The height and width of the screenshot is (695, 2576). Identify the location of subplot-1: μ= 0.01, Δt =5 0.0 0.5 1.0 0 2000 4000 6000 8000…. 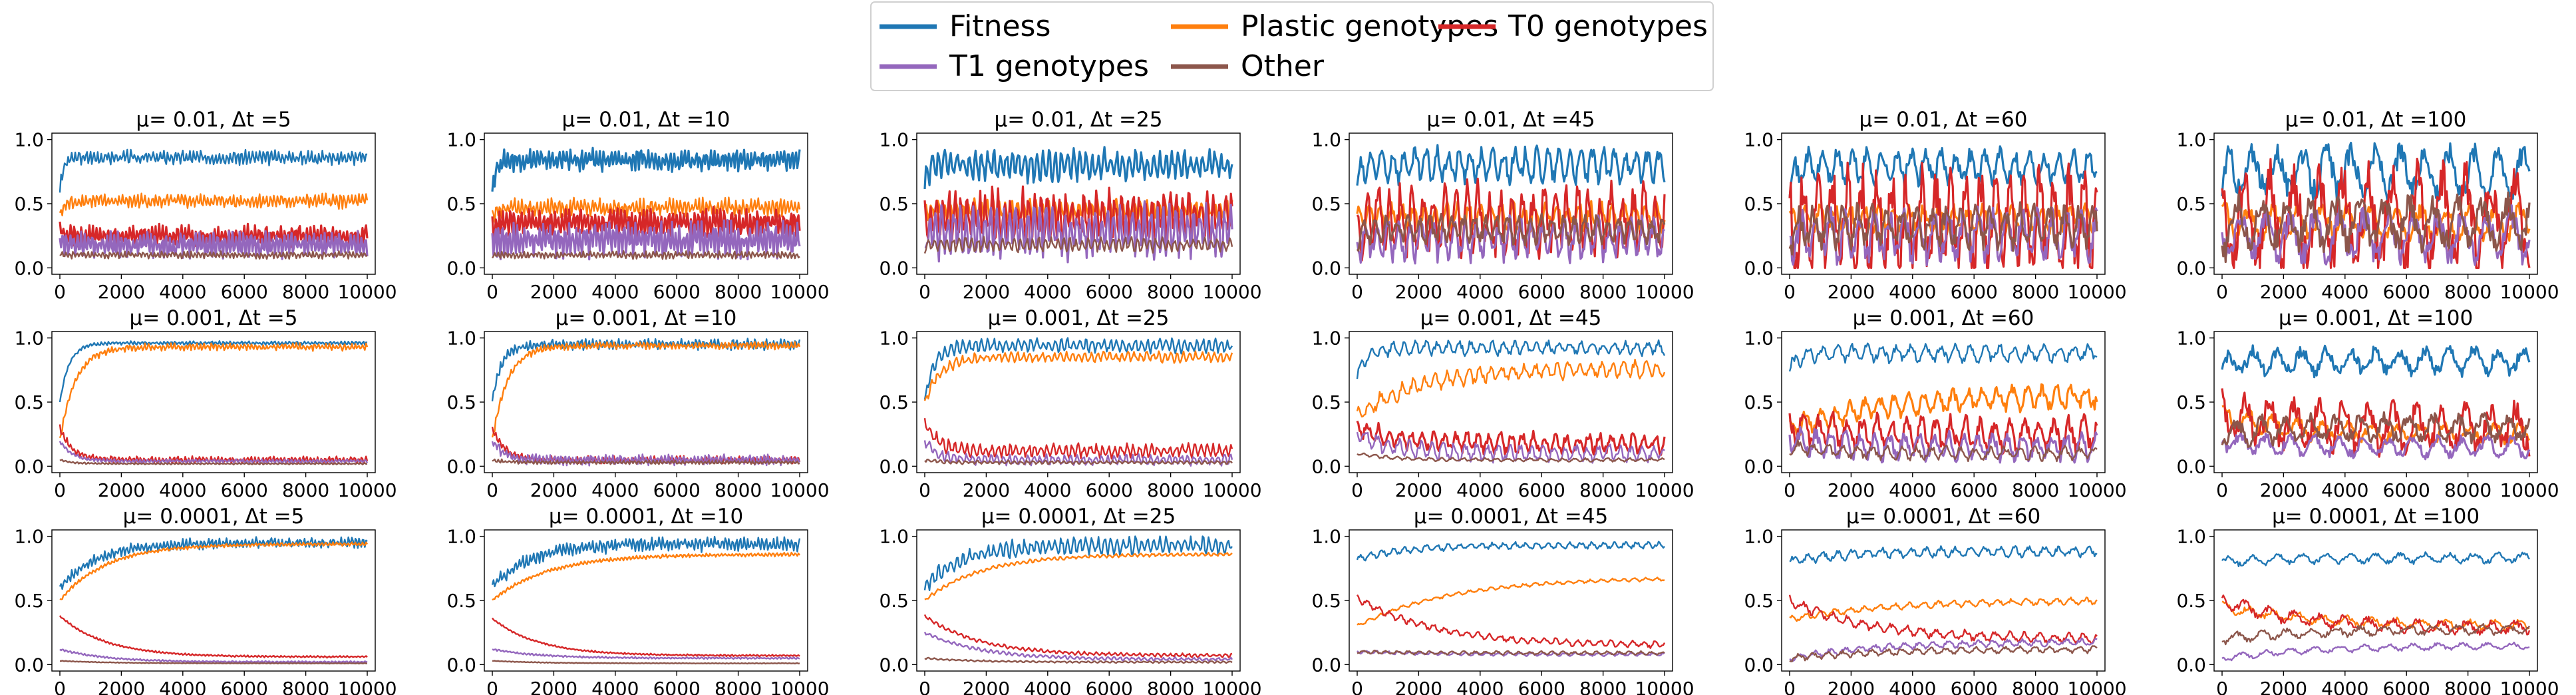
(205, 205).